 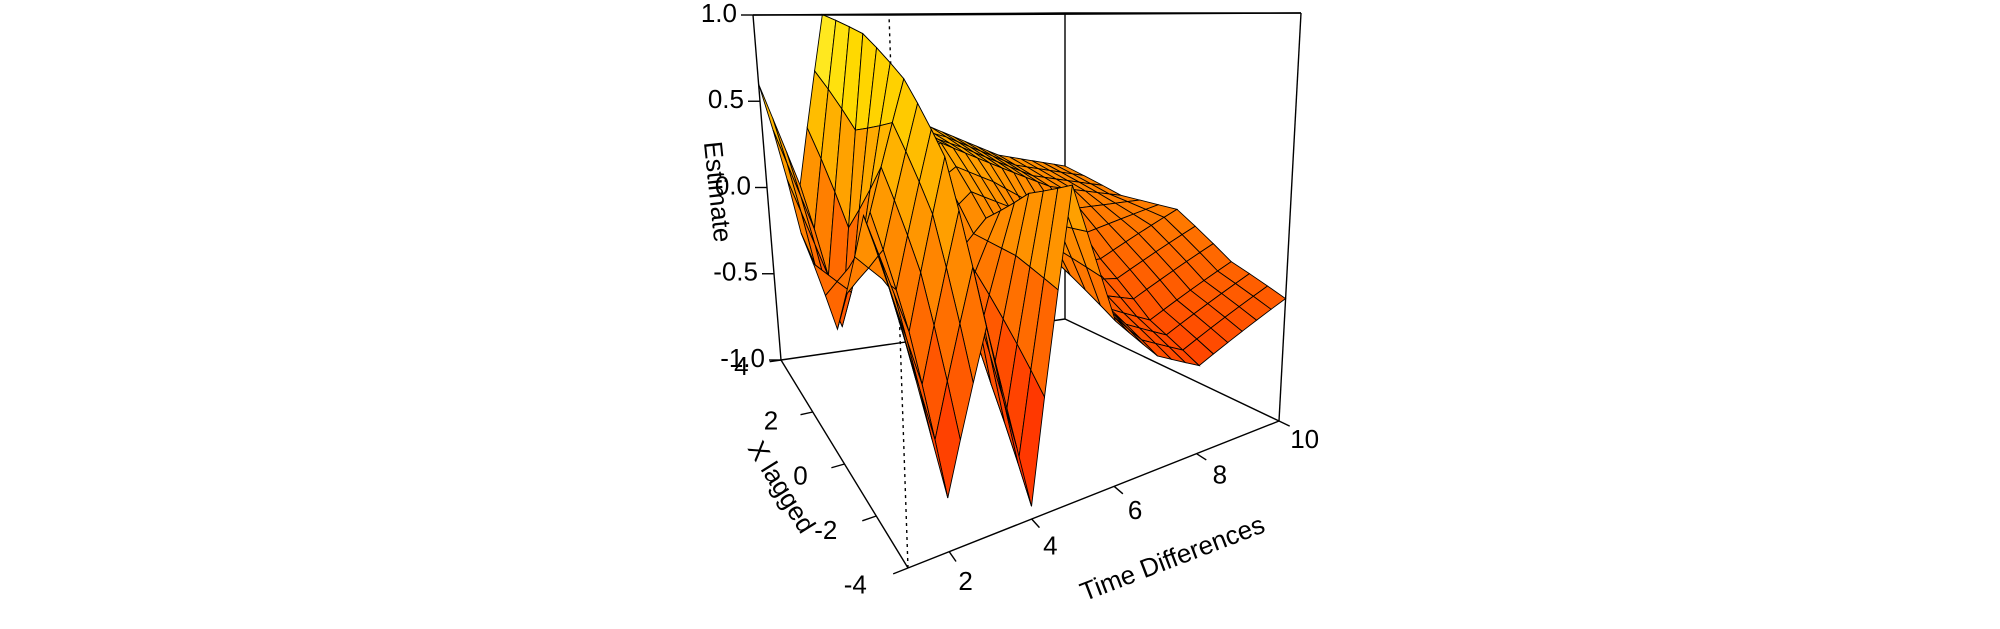 What do you see at coordinates (1050, 546) in the screenshot?
I see `x-tick-label: 4` at bounding box center [1050, 546].